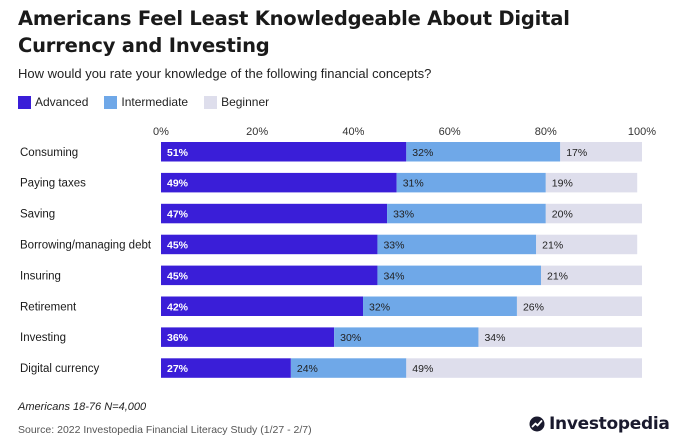 The width and height of the screenshot is (674, 447). Describe the element at coordinates (178, 153) in the screenshot. I see `data-label-advanced: 51%` at that location.